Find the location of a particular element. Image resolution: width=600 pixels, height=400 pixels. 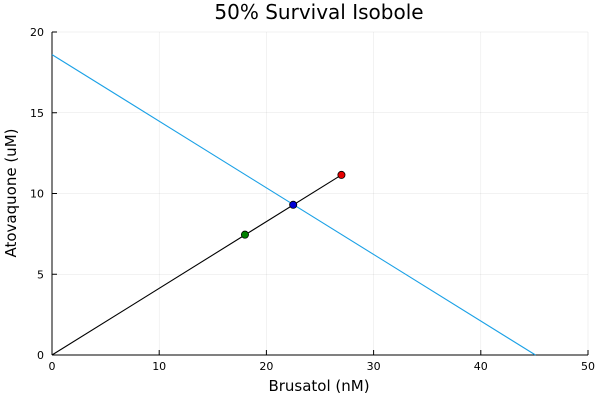

y-tick-label: 5 is located at coordinates (40, 274).